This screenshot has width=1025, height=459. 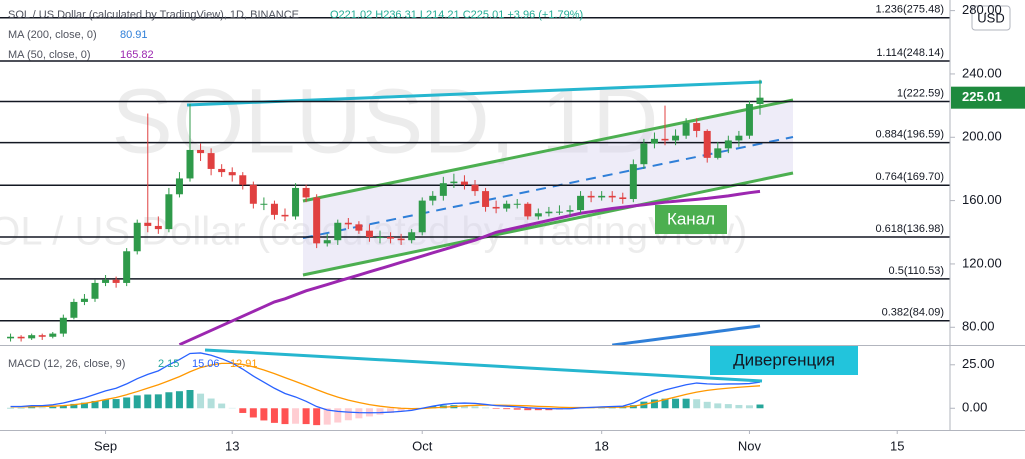 I want to click on channel-upper, so click(x=548, y=150).